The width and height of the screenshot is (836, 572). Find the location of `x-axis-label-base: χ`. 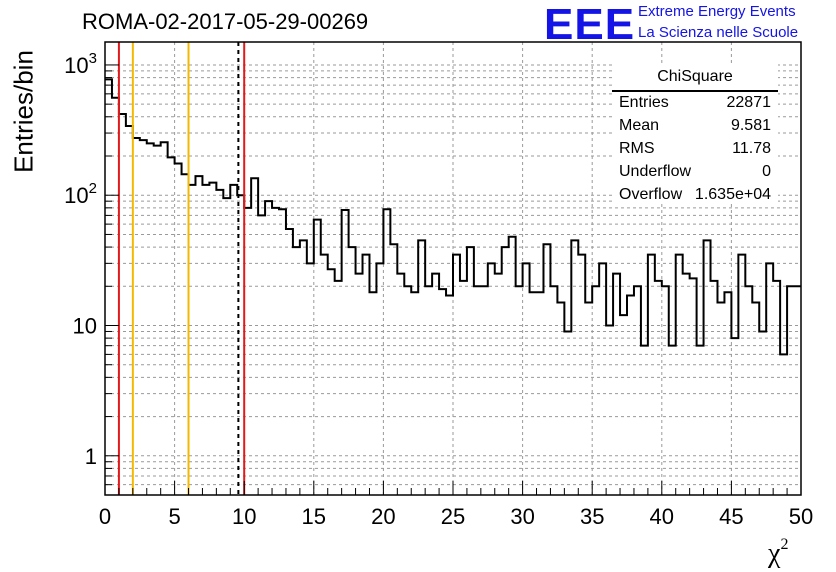

x-axis-label-base: χ is located at coordinates (774, 553).